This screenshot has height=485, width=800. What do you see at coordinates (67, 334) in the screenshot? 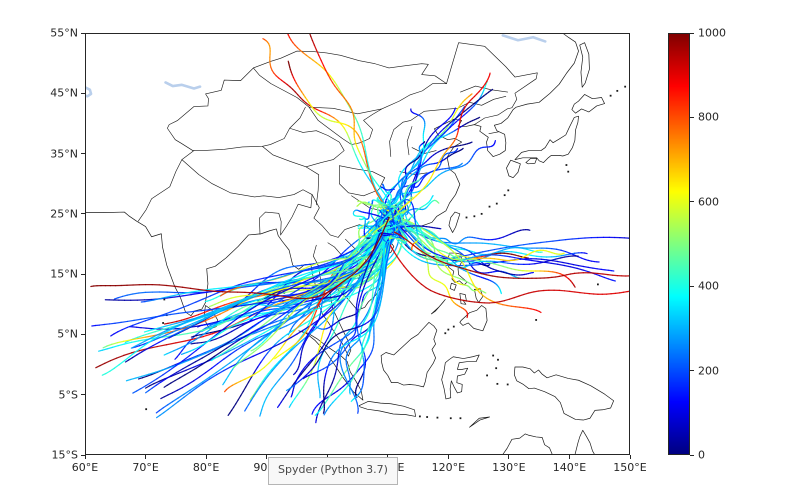
I see `y-axis-tick-label: 5°N` at bounding box center [67, 334].